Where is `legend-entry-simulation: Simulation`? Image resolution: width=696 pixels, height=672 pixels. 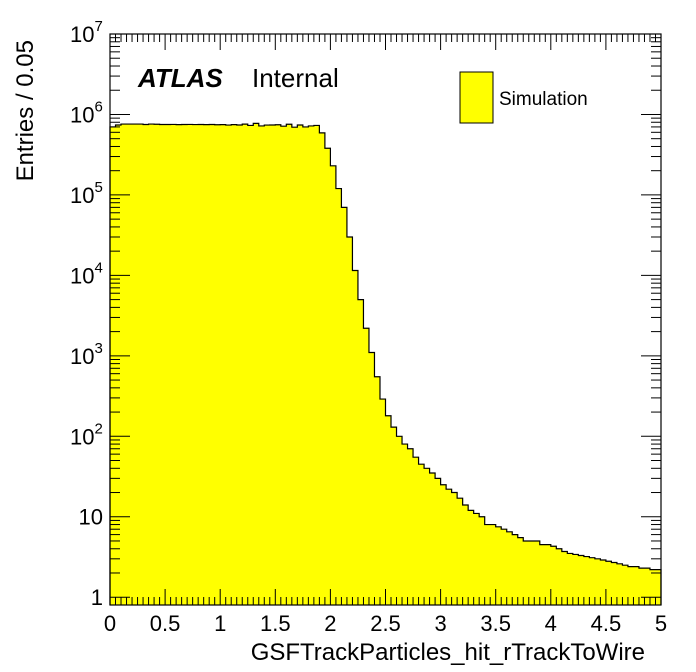
legend-entry-simulation: Simulation is located at coordinates (543, 99).